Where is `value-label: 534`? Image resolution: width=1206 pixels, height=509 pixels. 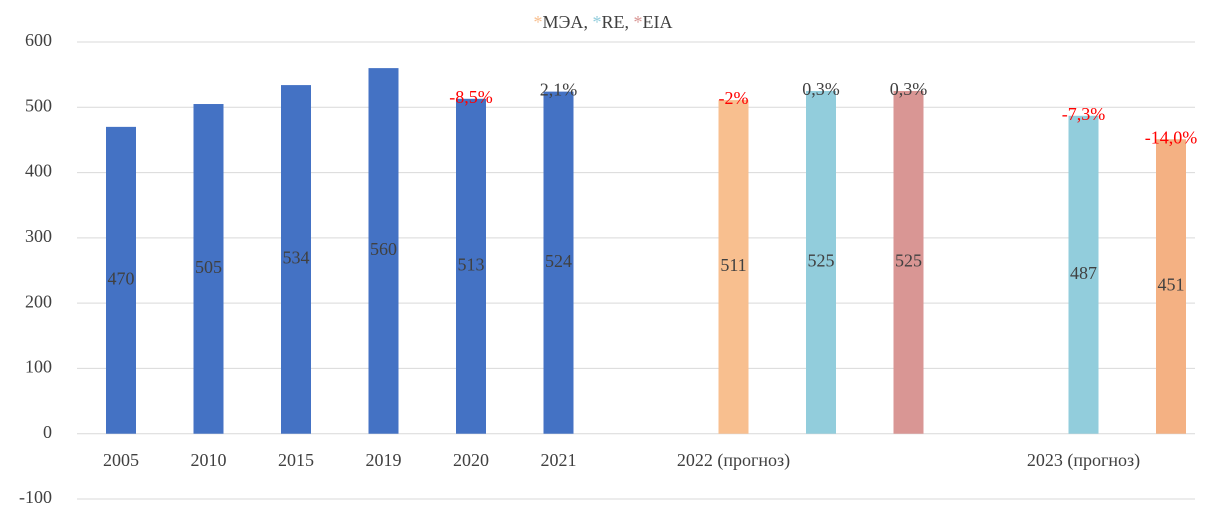 value-label: 534 is located at coordinates (296, 258).